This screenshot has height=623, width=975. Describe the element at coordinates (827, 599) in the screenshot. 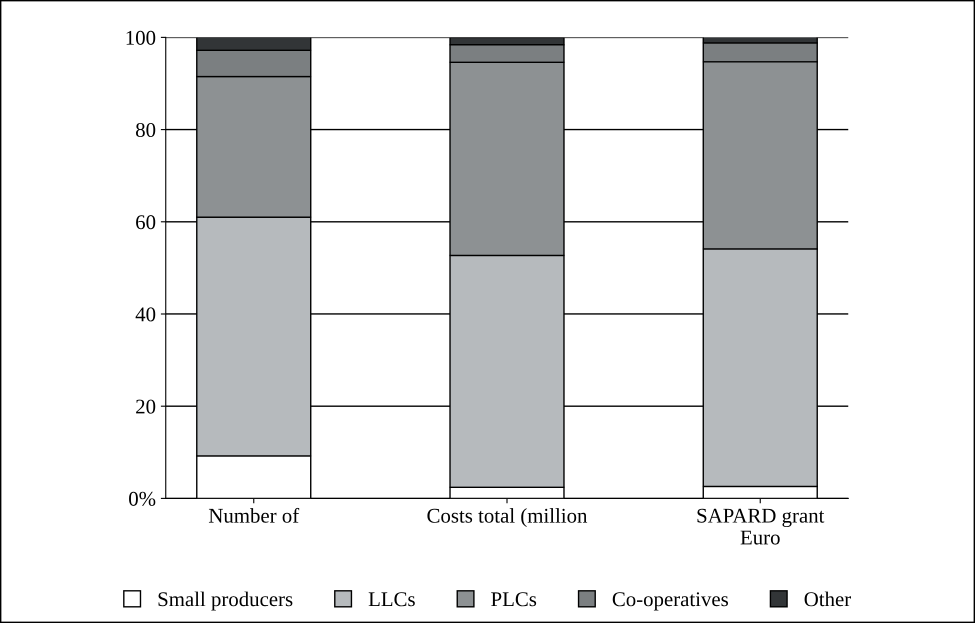

I see `legend-label: Other` at that location.